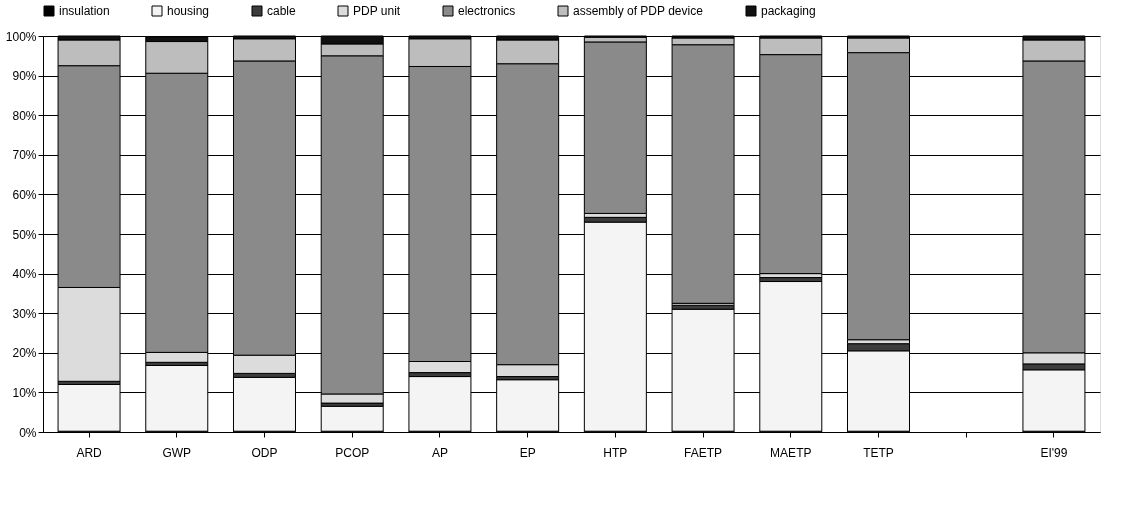 Image resolution: width=1137 pixels, height=511 pixels. I want to click on y-tick-label: 40%, so click(24, 274).